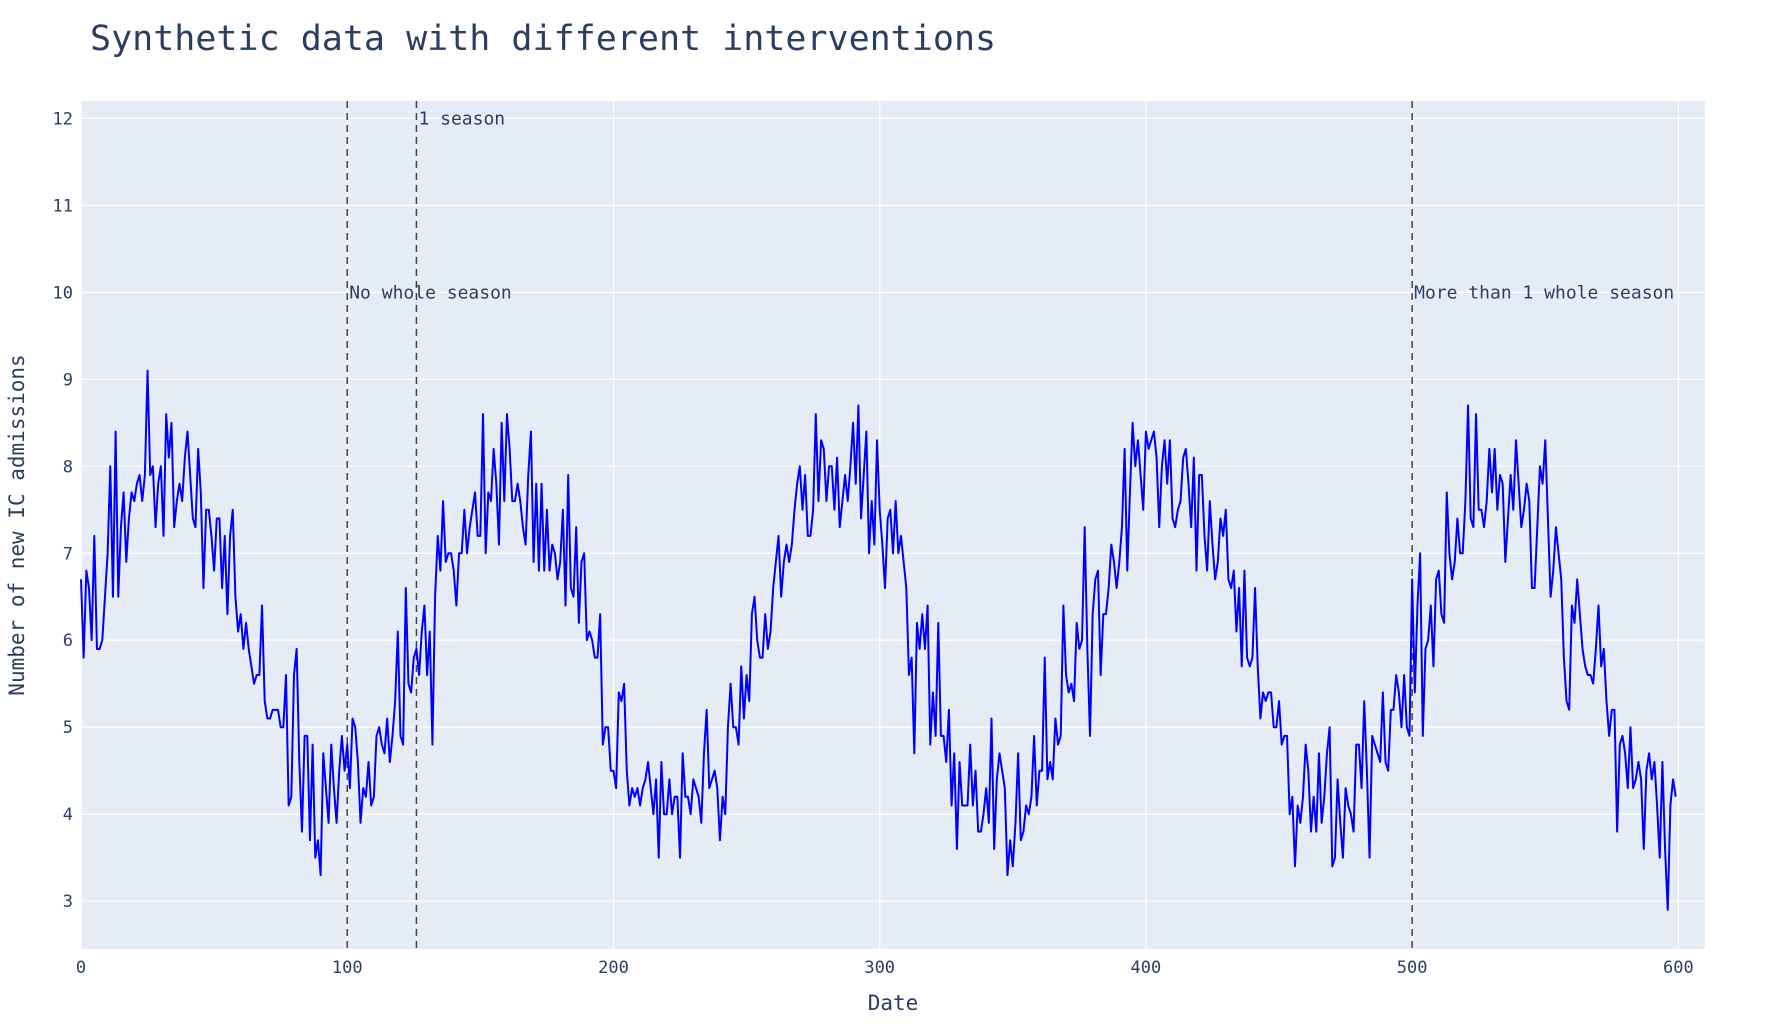 The width and height of the screenshot is (1776, 1024). What do you see at coordinates (68, 815) in the screenshot?
I see `y-tick-label: 4` at bounding box center [68, 815].